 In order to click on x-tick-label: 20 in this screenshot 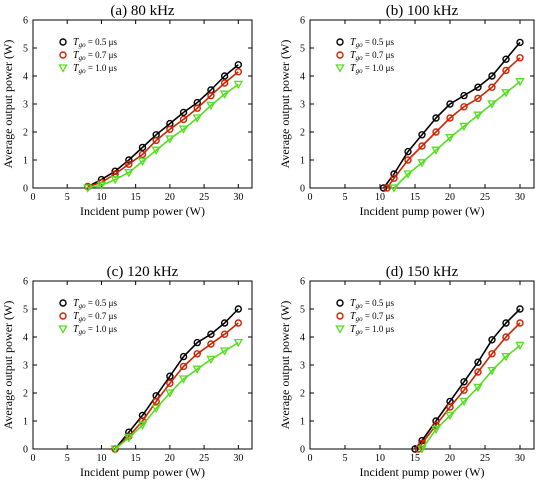, I will do `click(450, 458)`.